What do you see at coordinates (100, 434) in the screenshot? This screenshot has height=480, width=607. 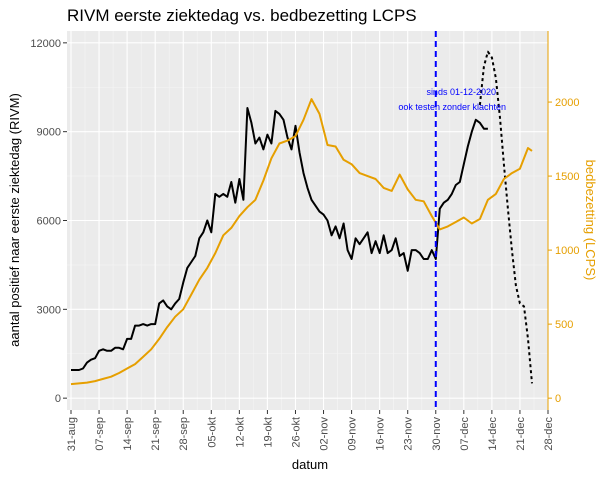 I see `x-tick-label: 07-sep` at bounding box center [100, 434].